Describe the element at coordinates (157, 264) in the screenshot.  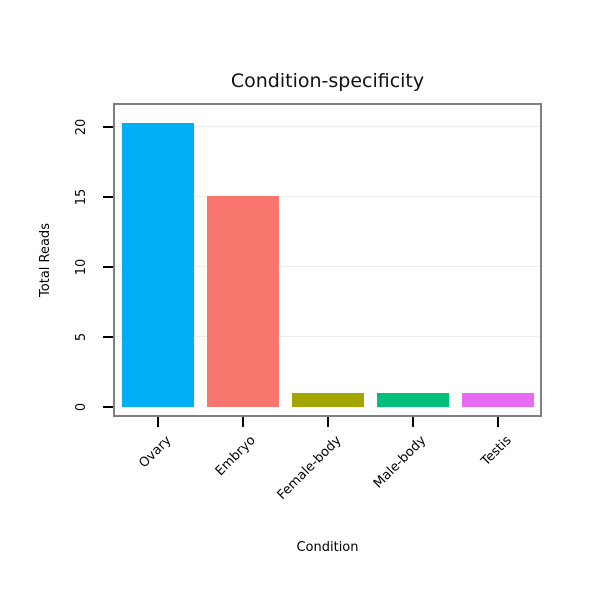
I see `bar-ovary` at that location.